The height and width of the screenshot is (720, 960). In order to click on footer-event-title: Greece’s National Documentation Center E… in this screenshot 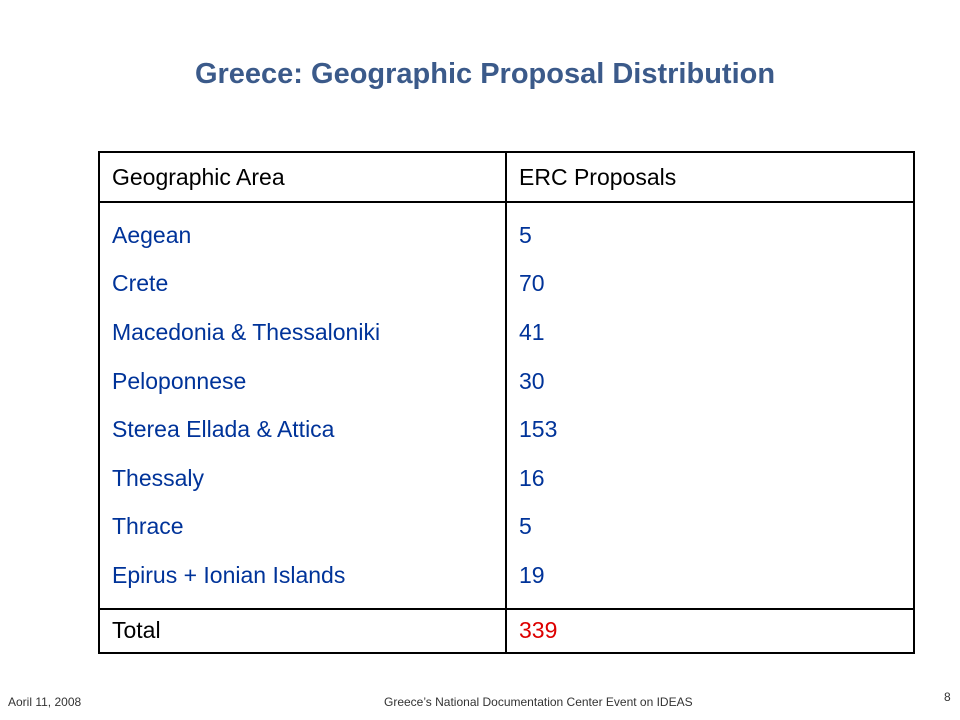, I will do `click(538, 702)`.